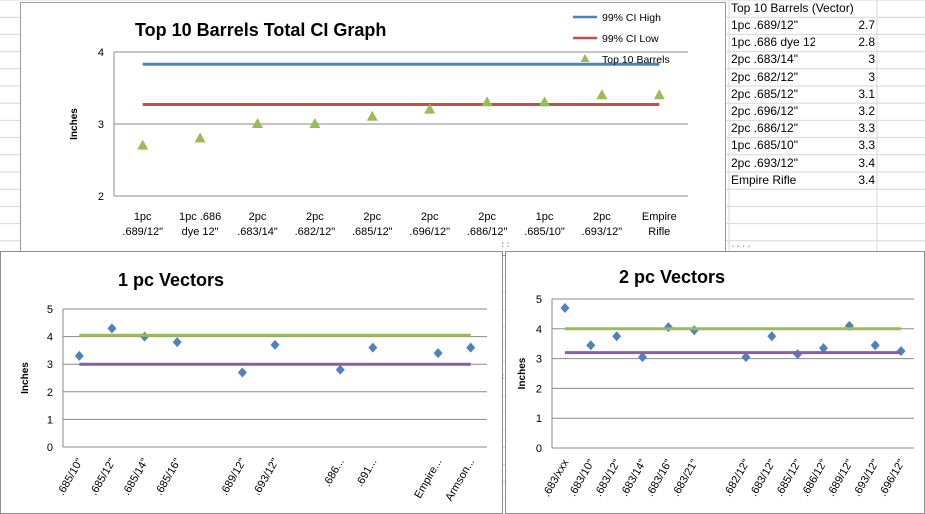 Image resolution: width=925 pixels, height=514 pixels. What do you see at coordinates (505, 245) in the screenshot?
I see `chart-selection-handle-top: ::` at bounding box center [505, 245].